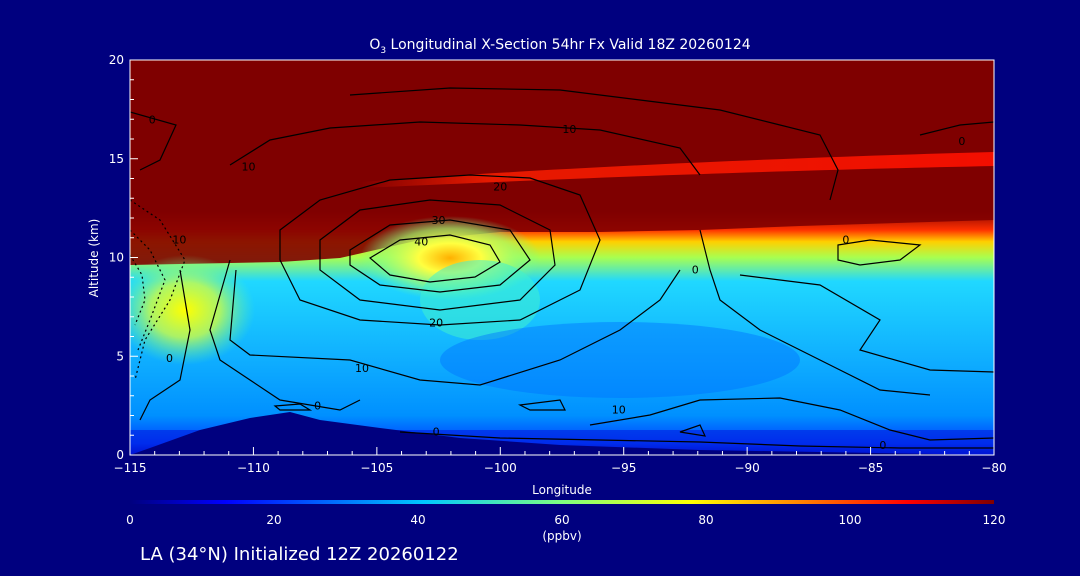  I want to click on x-tick-label: −95, so click(623, 468).